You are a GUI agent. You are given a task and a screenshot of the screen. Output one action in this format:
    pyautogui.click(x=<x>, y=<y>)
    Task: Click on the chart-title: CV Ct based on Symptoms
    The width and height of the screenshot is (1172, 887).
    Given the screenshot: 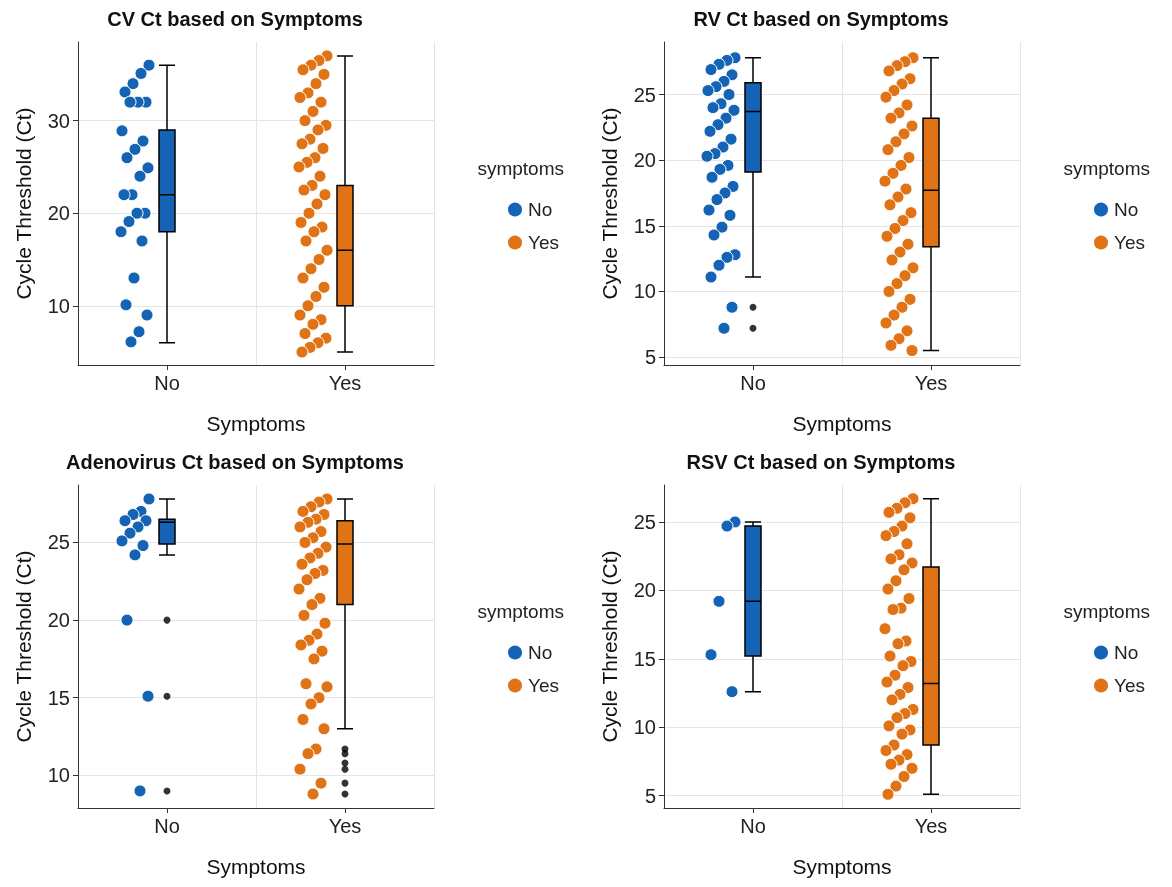 What is the action you would take?
    pyautogui.click(x=235, y=19)
    